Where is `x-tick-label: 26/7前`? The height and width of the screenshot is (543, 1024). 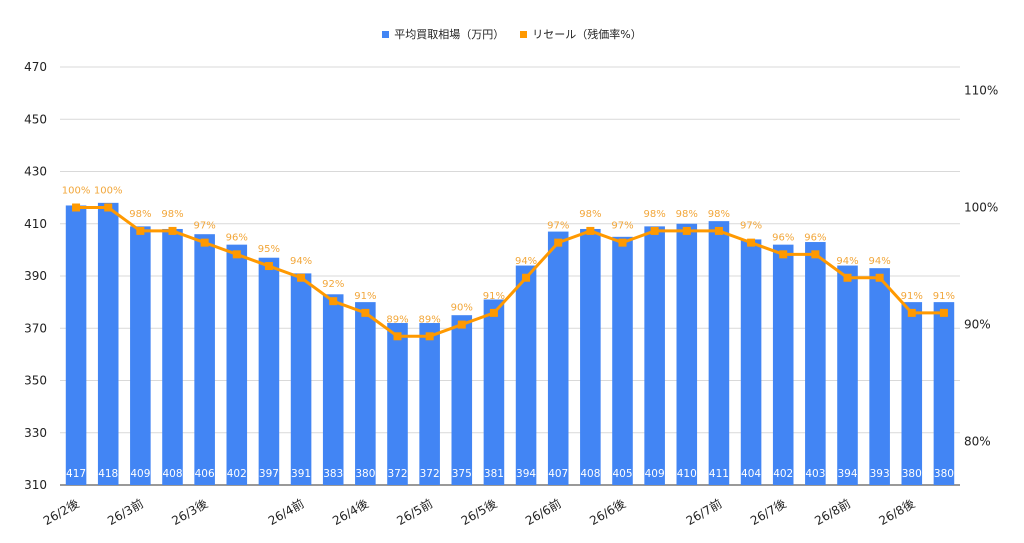
x-tick-label: 26/7前 is located at coordinates (703, 512).